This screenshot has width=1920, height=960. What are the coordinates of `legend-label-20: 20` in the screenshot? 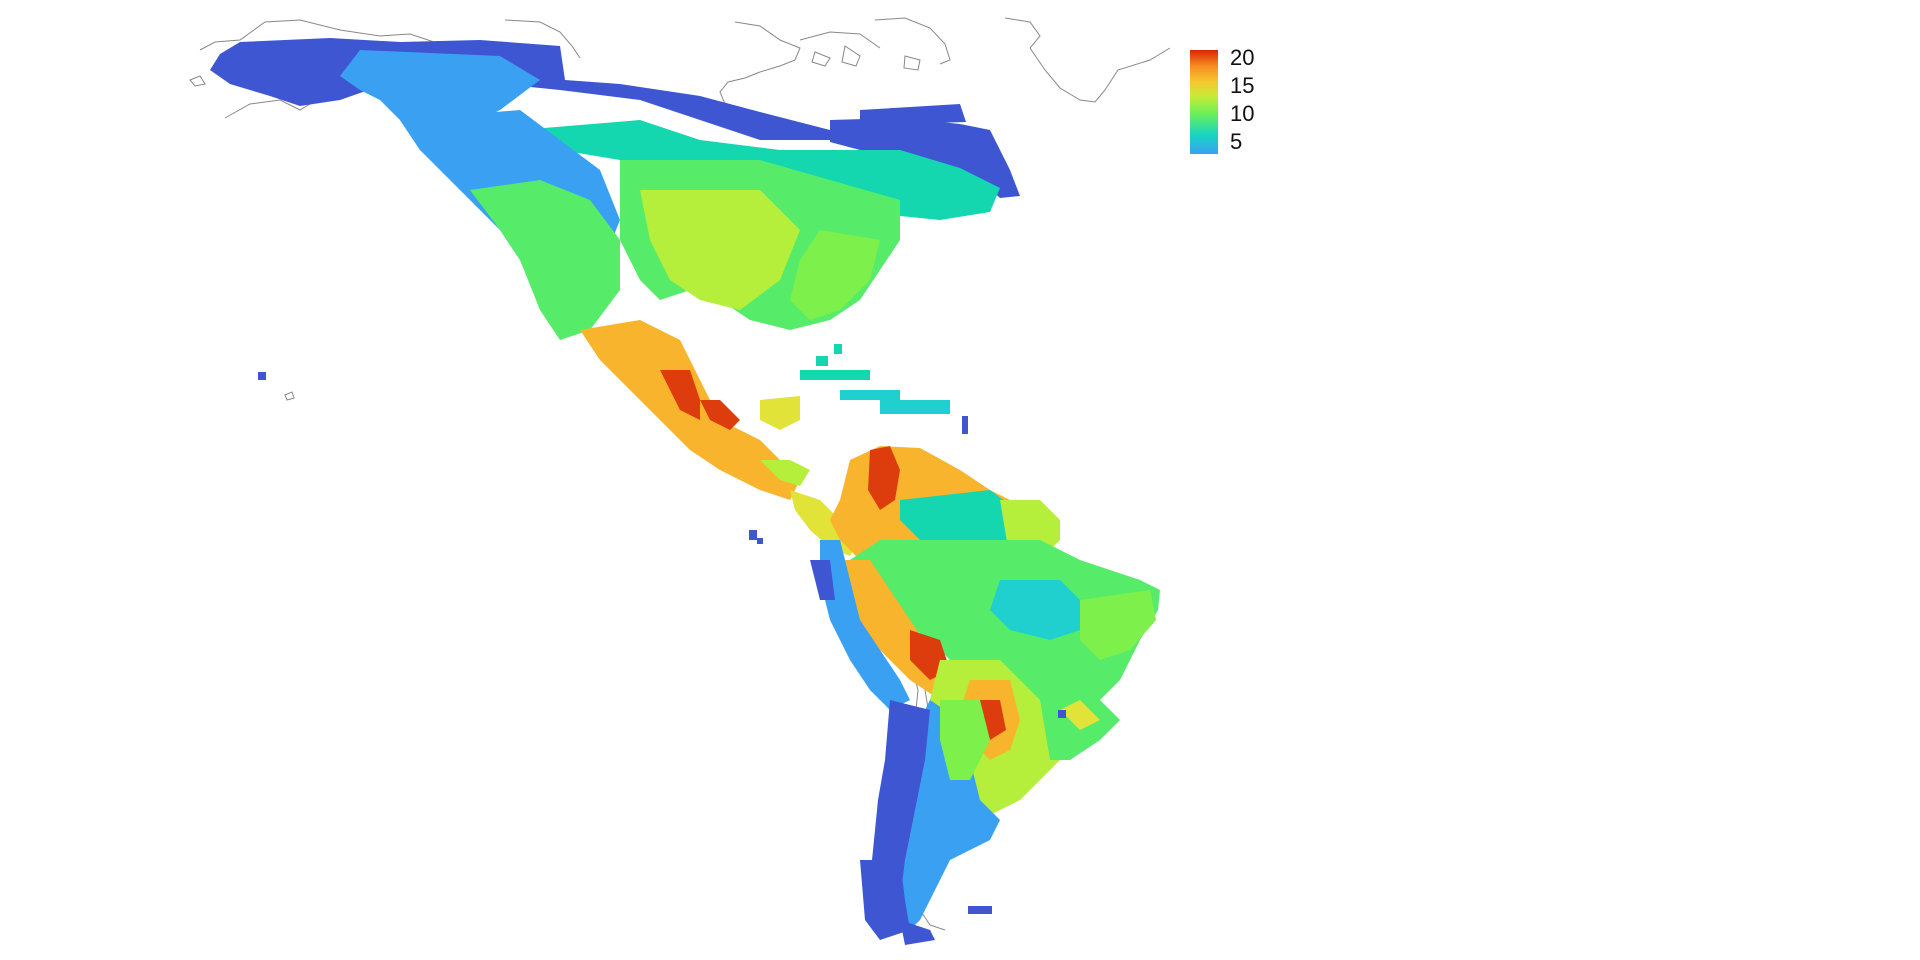 It's located at (1242, 57).